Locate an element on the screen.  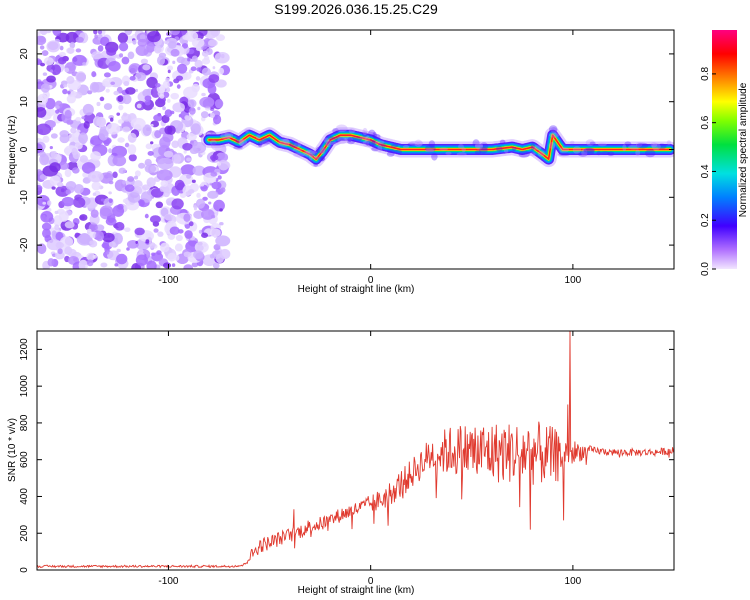
colorbar-label: Normalized spectral amplitude is located at coordinates (743, 149).